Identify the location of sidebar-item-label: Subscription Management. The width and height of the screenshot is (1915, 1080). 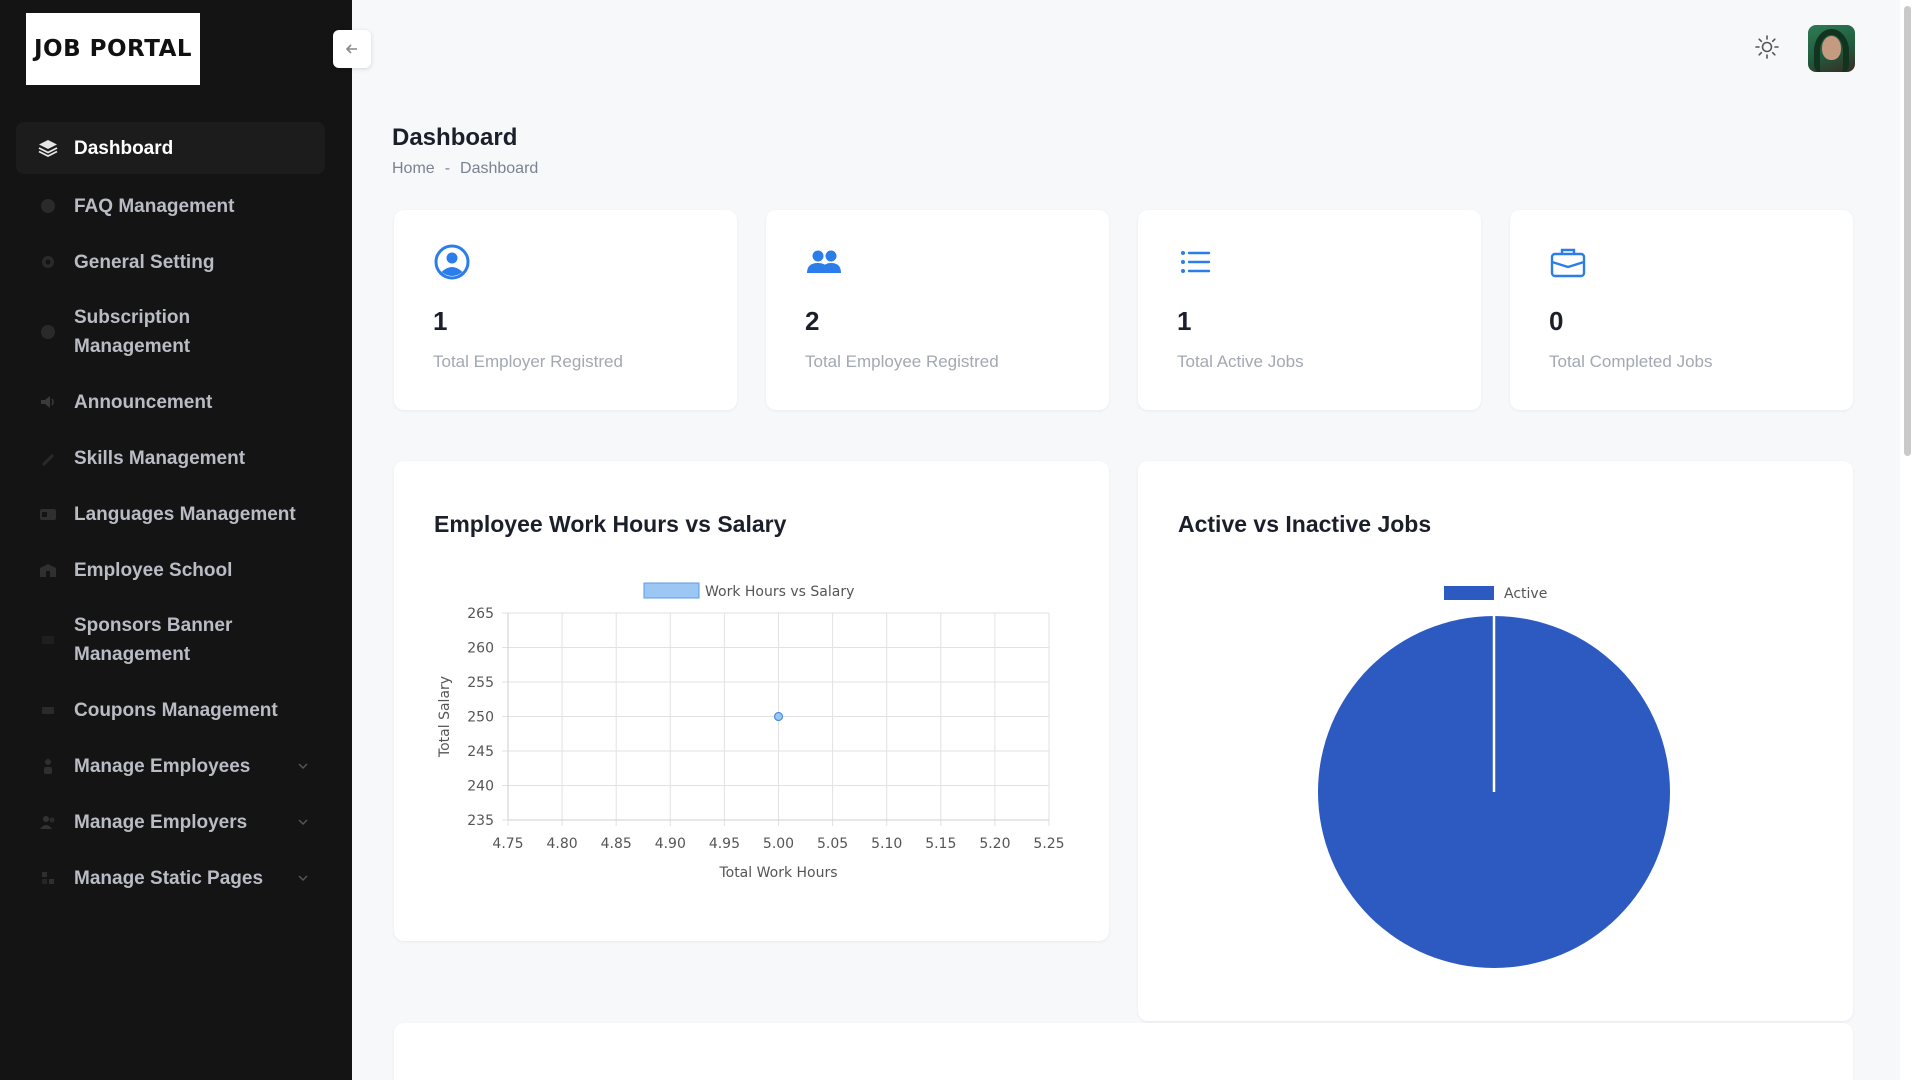
(132, 332).